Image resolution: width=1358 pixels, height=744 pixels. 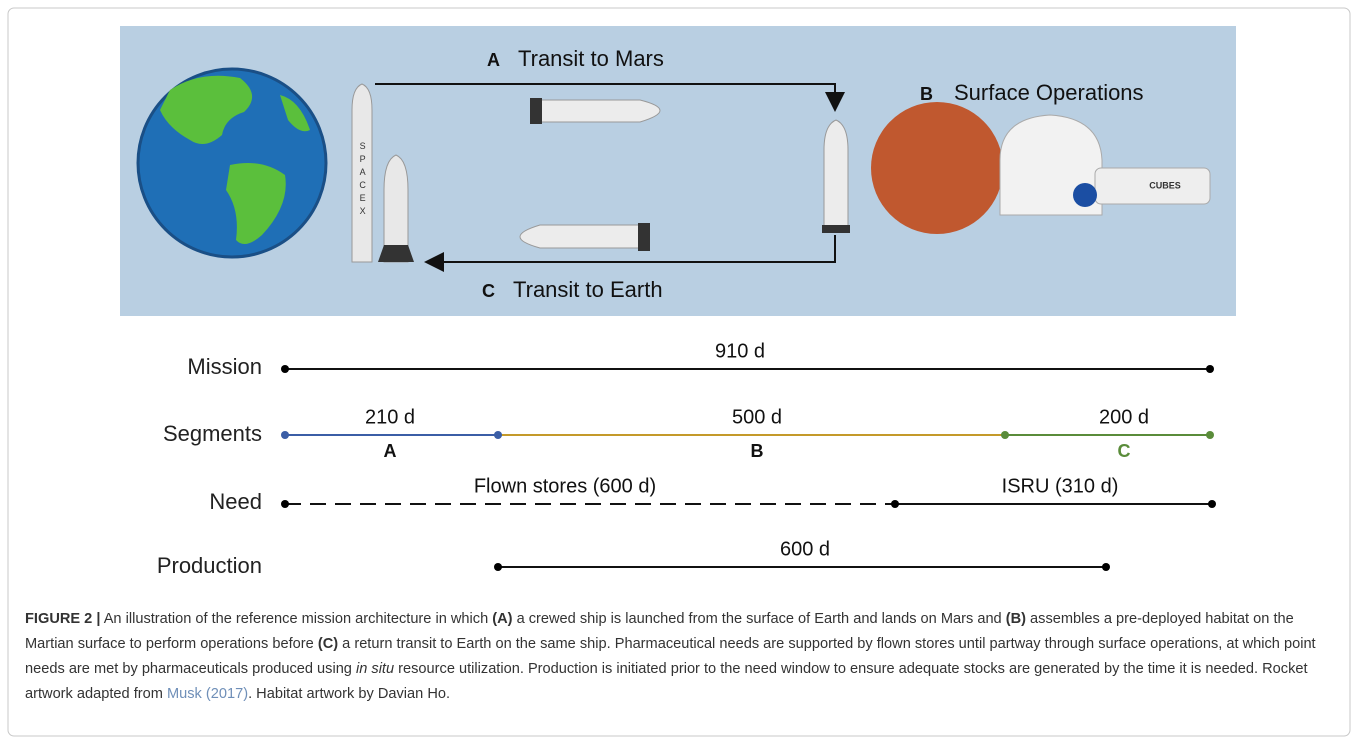 What do you see at coordinates (207, 694) in the screenshot?
I see `citation-link: Musk (2017)` at bounding box center [207, 694].